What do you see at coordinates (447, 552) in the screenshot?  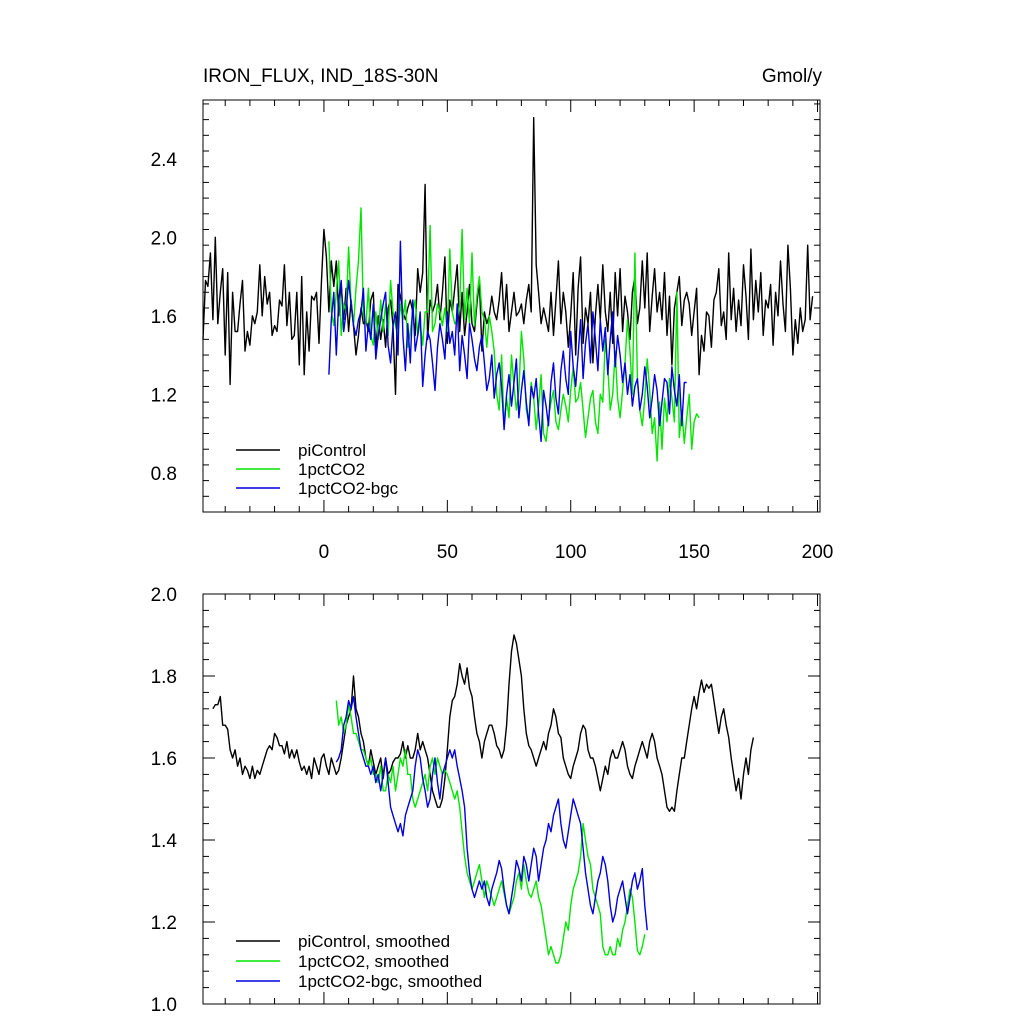 I see `x-tick-label: 50` at bounding box center [447, 552].